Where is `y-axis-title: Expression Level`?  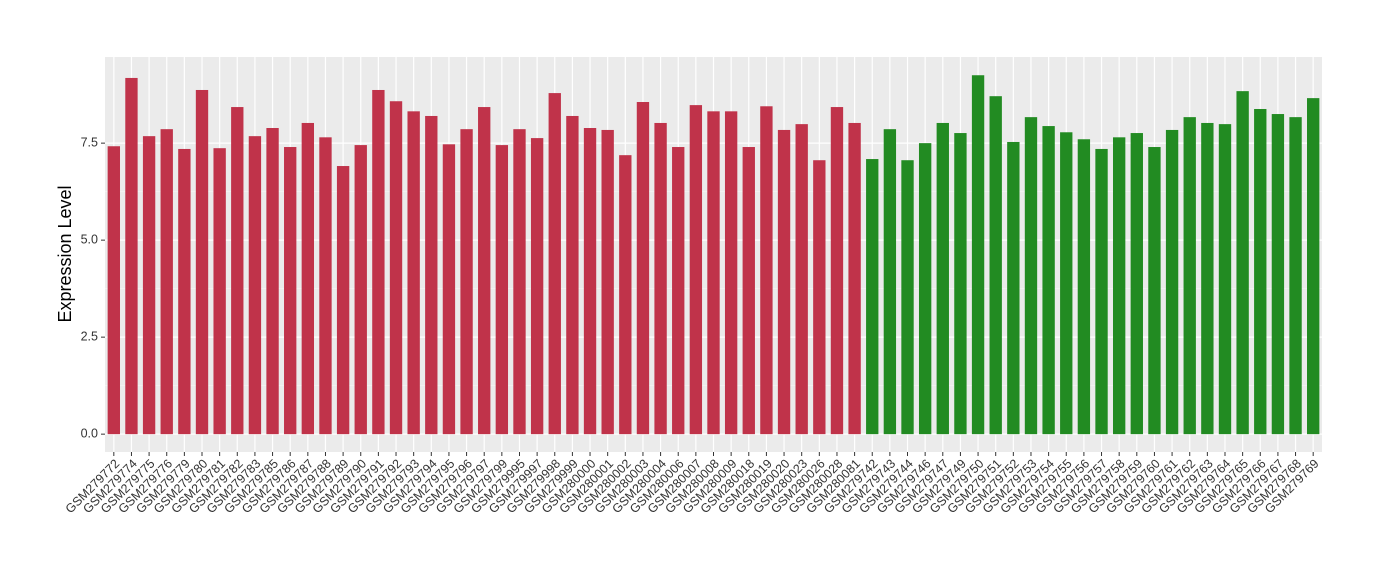
y-axis-title: Expression Level is located at coordinates (65, 253).